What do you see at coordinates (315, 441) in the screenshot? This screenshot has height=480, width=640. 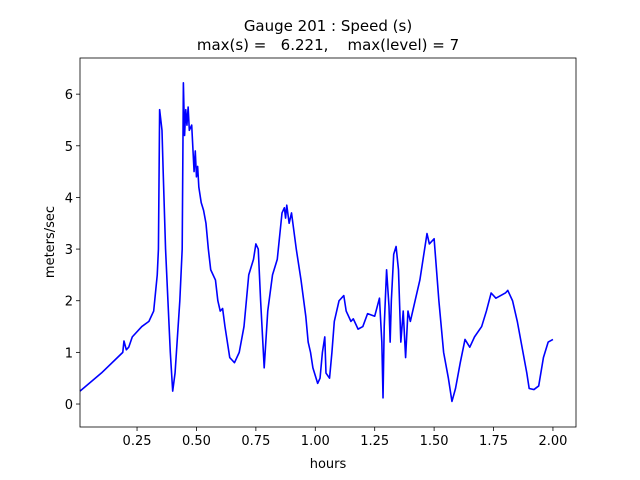 I see `x-tick-label: 1.00` at bounding box center [315, 441].